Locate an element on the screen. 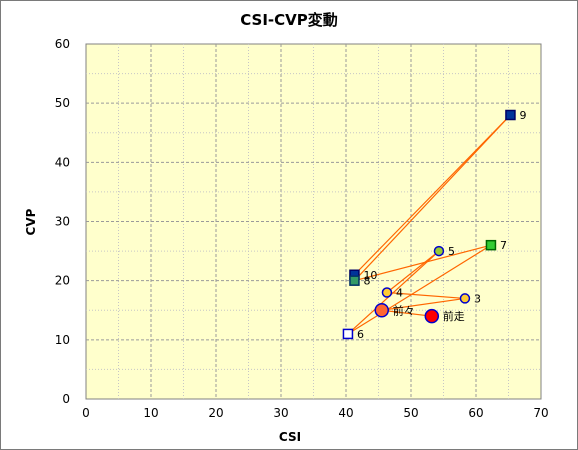  y-tick-labels: 0 10 20 30 40 50 60 is located at coordinates (62, 221).